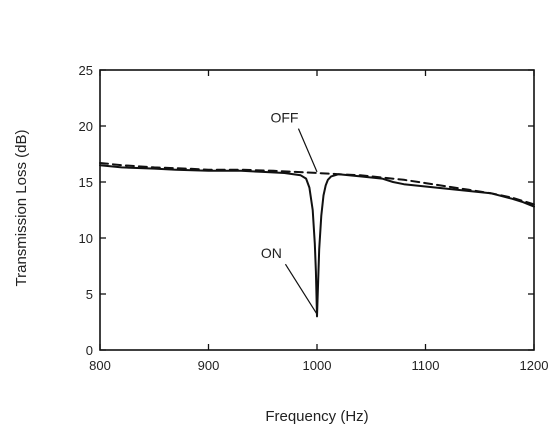 This screenshot has height=430, width=555. I want to click on x-tick-label: 800, so click(100, 365).